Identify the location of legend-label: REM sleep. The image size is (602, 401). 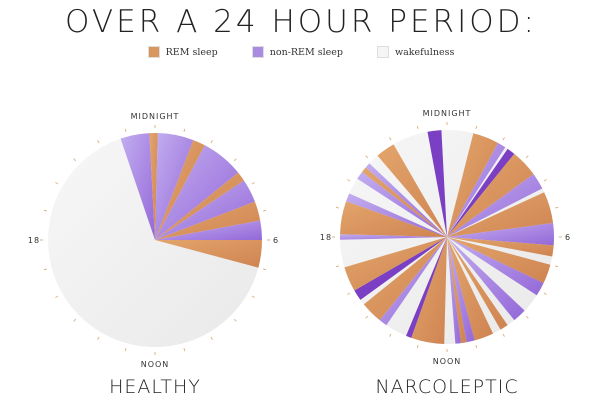
(191, 52).